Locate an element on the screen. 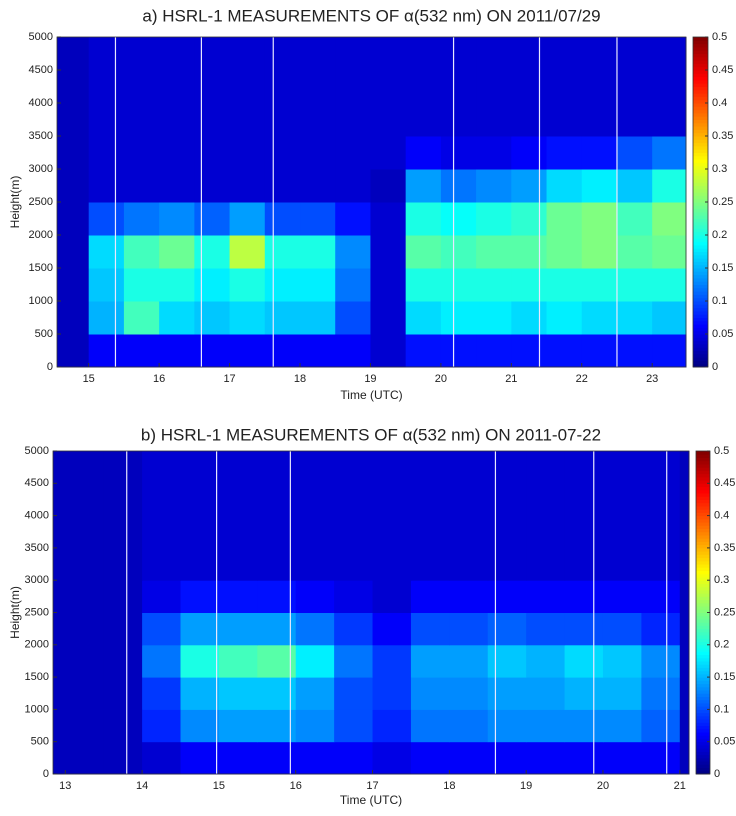 This screenshot has height=816, width=736. x-tick-label: 15 is located at coordinates (89, 379).